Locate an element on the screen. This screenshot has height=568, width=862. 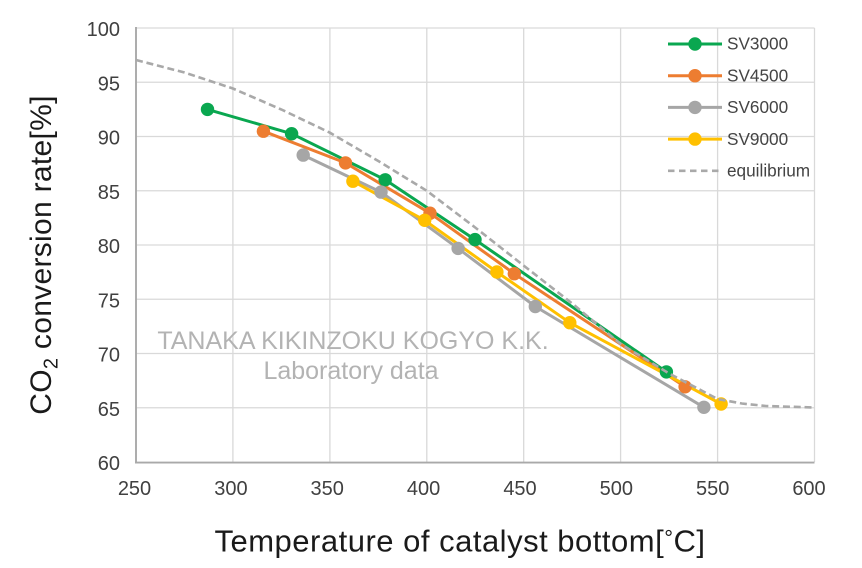
svg-text: 80 is located at coordinates (109, 247).